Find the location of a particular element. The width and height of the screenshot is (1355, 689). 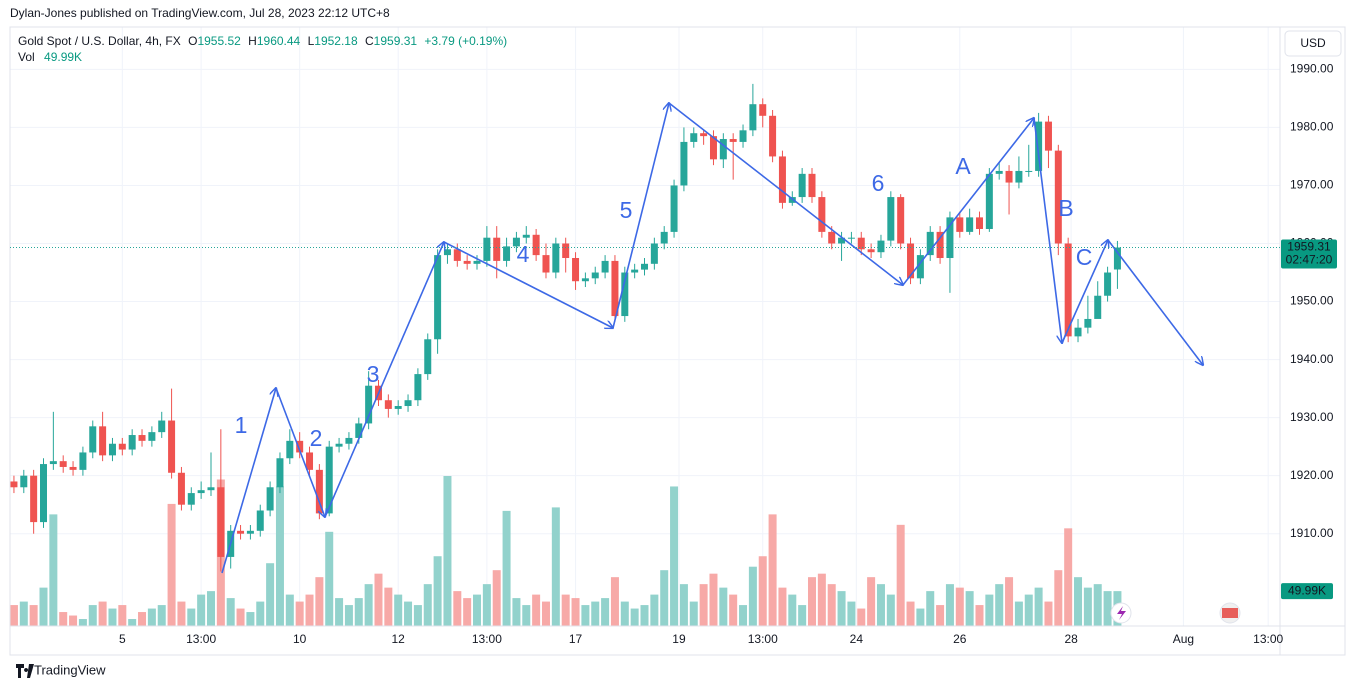

change: +3.79 (+0.19%) is located at coordinates (465, 41).